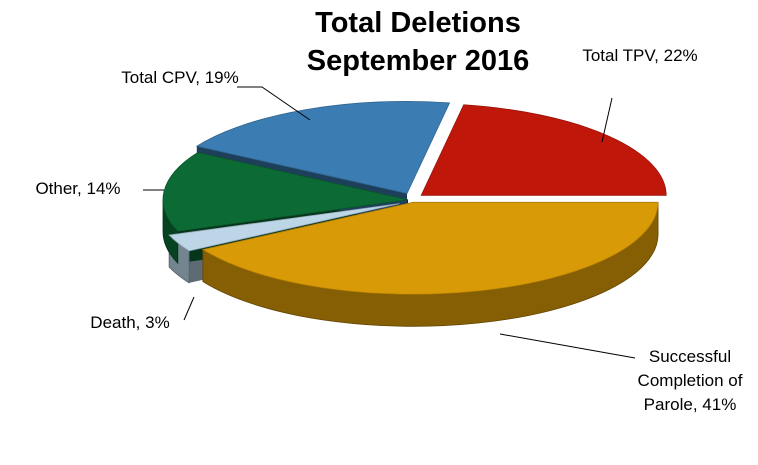 Image resolution: width=758 pixels, height=465 pixels. I want to click on label-value: 14%, so click(103, 188).